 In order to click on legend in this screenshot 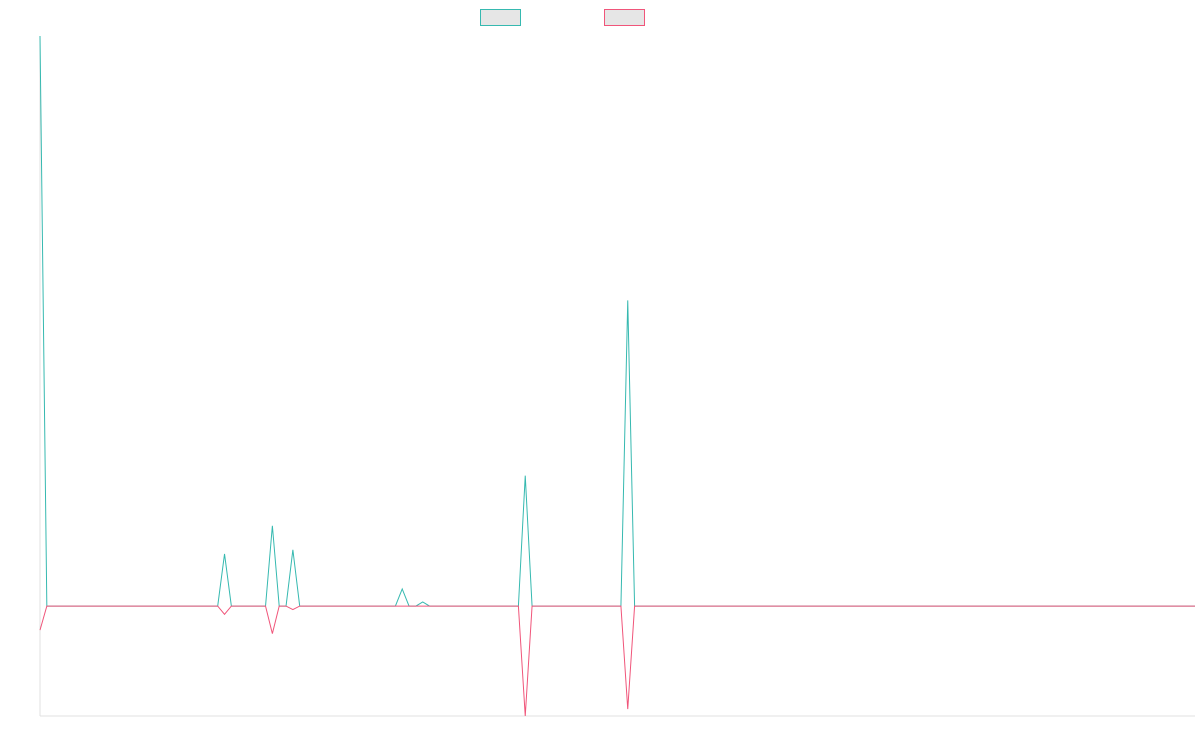, I will do `click(562, 17)`.